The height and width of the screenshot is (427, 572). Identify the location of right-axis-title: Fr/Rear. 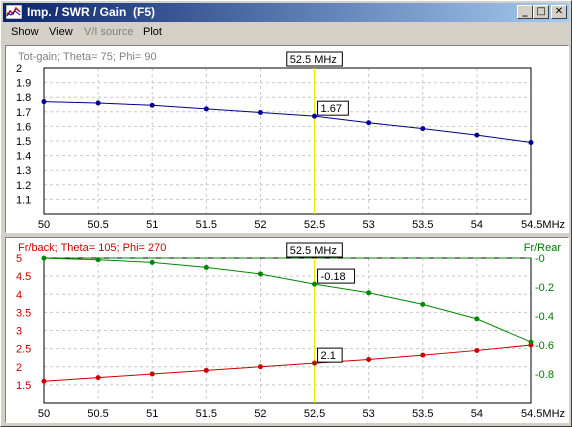
(543, 248).